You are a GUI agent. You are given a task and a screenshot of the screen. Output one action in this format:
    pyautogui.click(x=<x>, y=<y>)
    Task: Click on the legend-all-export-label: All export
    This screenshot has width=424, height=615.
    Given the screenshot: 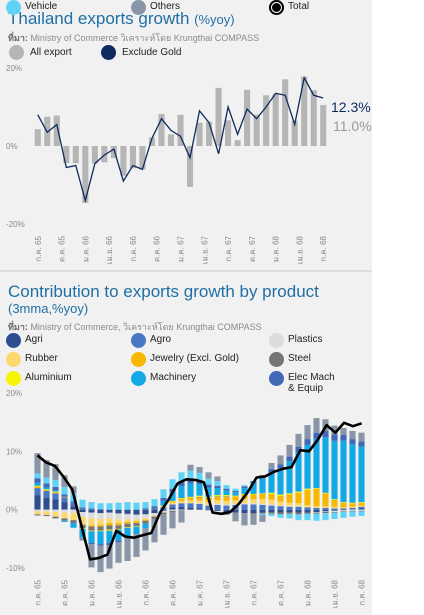 What is the action you would take?
    pyautogui.click(x=51, y=52)
    